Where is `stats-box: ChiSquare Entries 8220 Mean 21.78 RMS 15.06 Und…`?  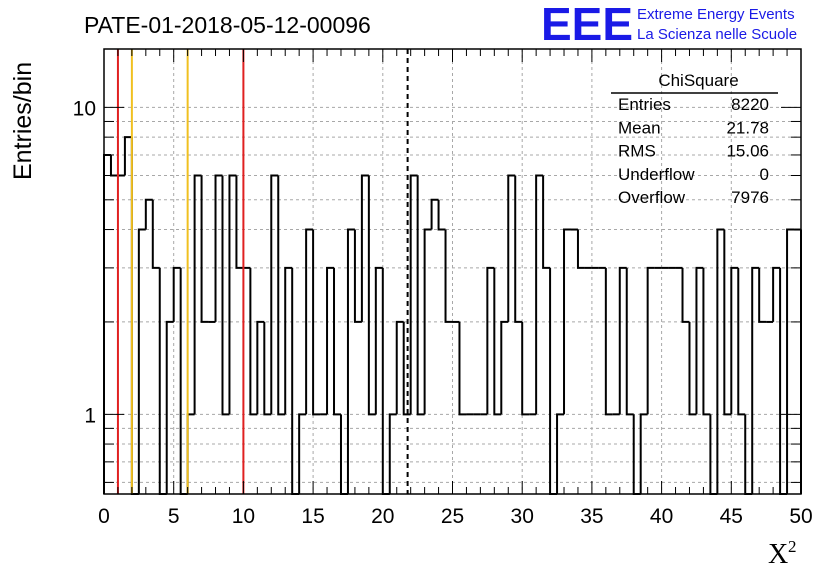
stats-box: ChiSquare Entries 8220 Mean 21.78 RMS 15.06 Und… is located at coordinates (694, 139).